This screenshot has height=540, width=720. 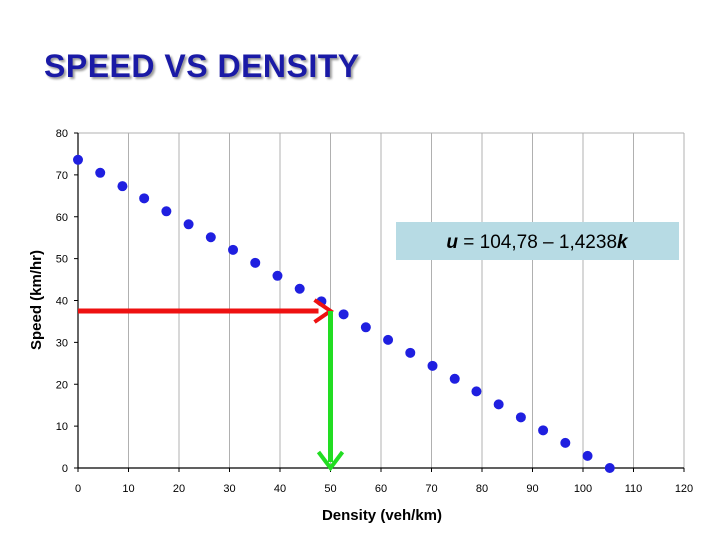 What do you see at coordinates (62, 343) in the screenshot?
I see `y-tick-label: 30` at bounding box center [62, 343].